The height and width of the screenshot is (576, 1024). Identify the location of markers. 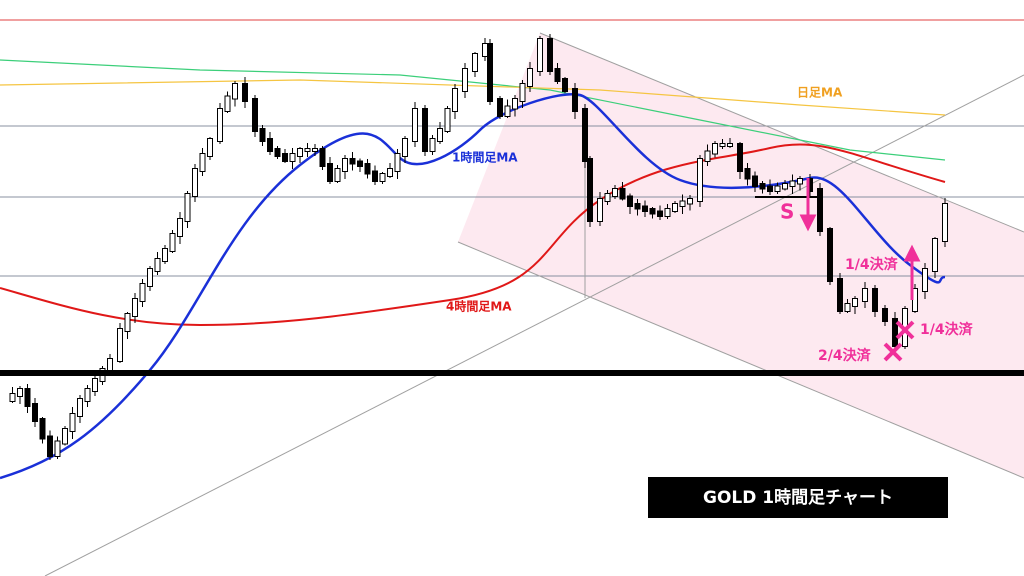
(860, 270).